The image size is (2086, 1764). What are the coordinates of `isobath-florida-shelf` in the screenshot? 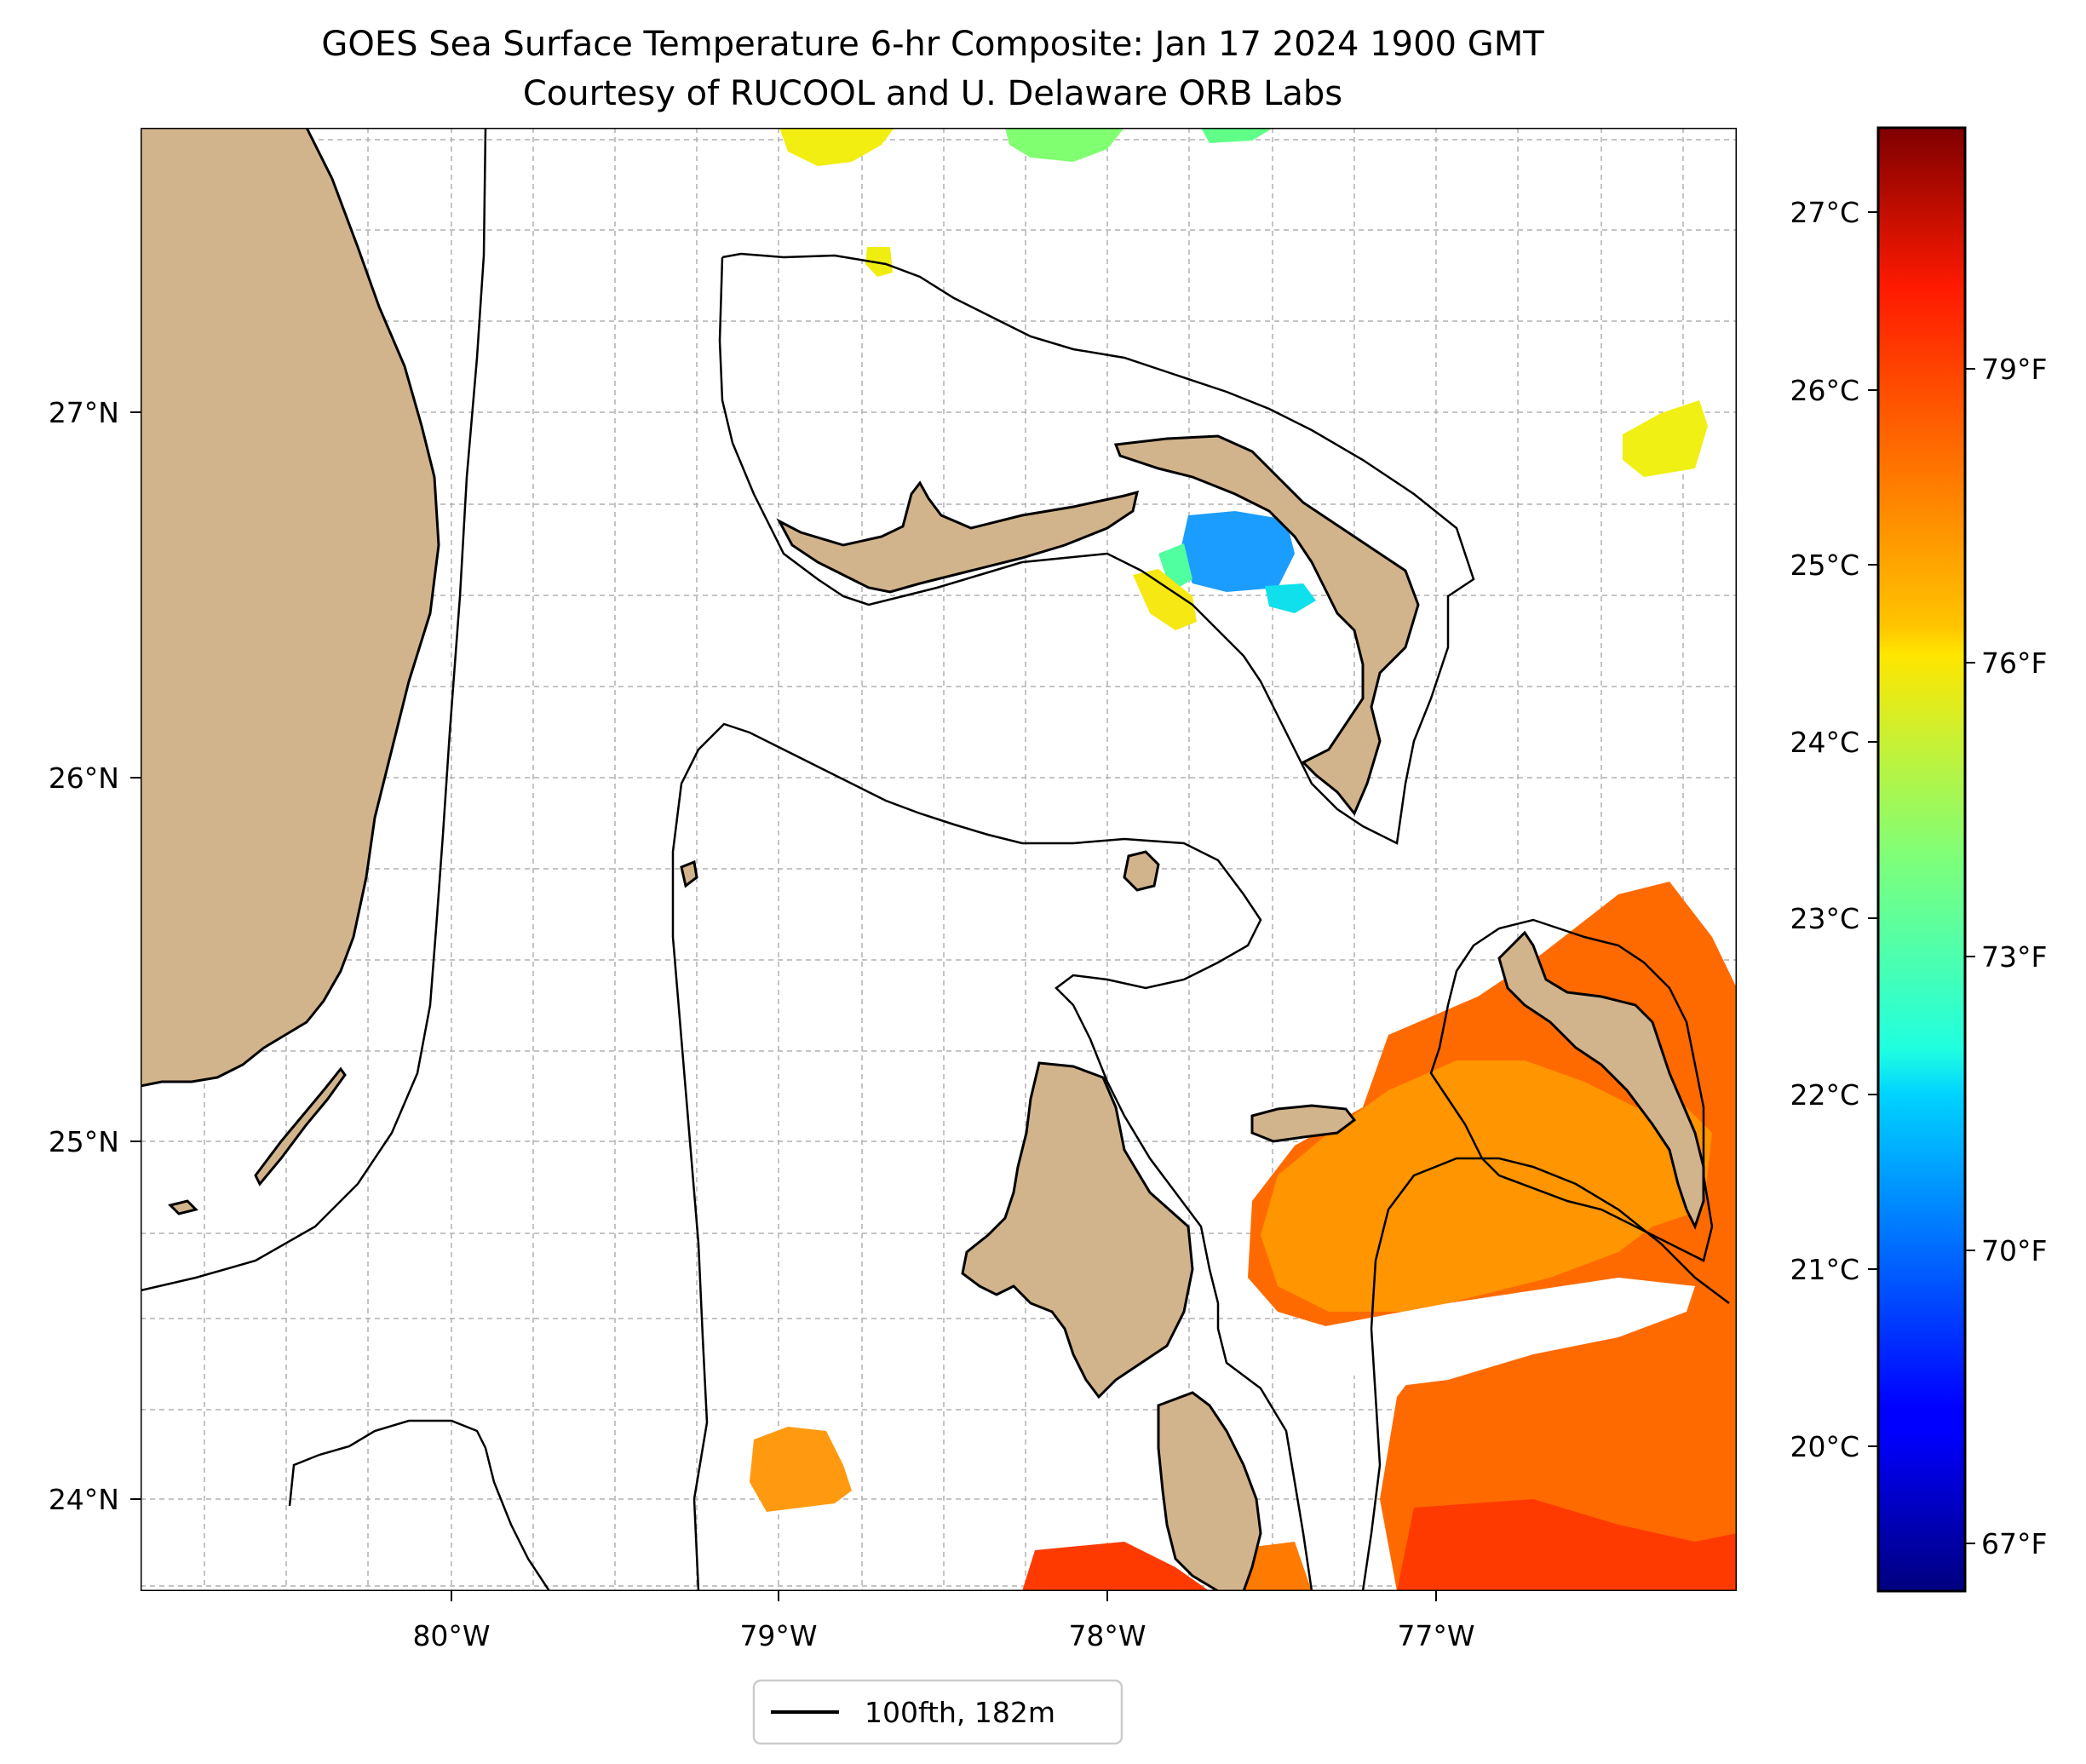 It's located at (314, 710).